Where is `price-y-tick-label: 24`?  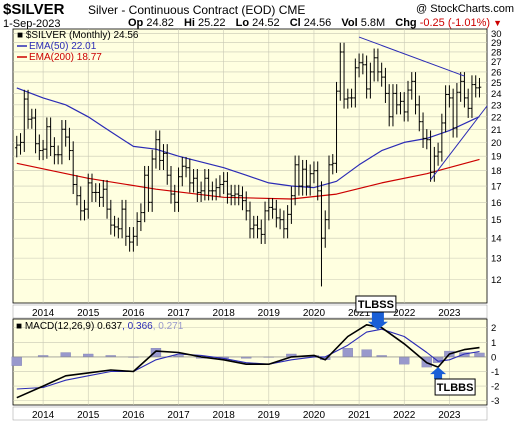 price-y-tick-label: 24 is located at coordinates (496, 94).